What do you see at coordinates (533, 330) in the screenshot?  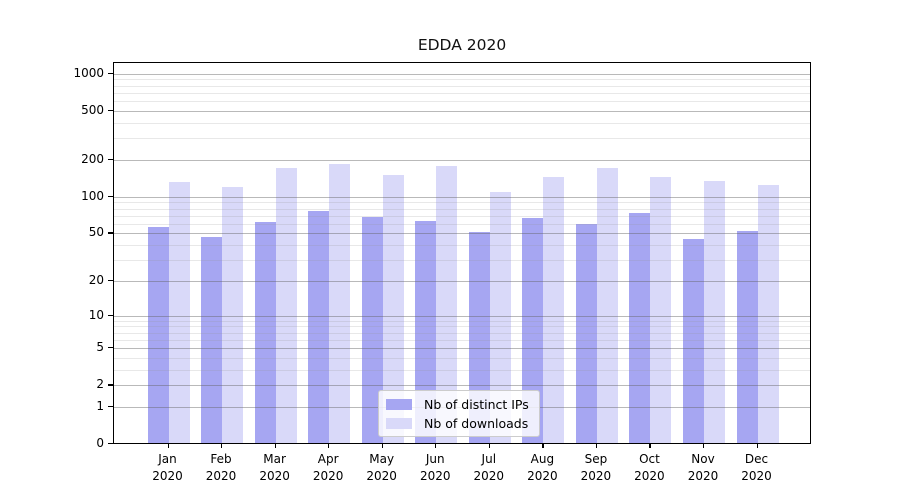 I see `bar-aug-distinct-ips` at bounding box center [533, 330].